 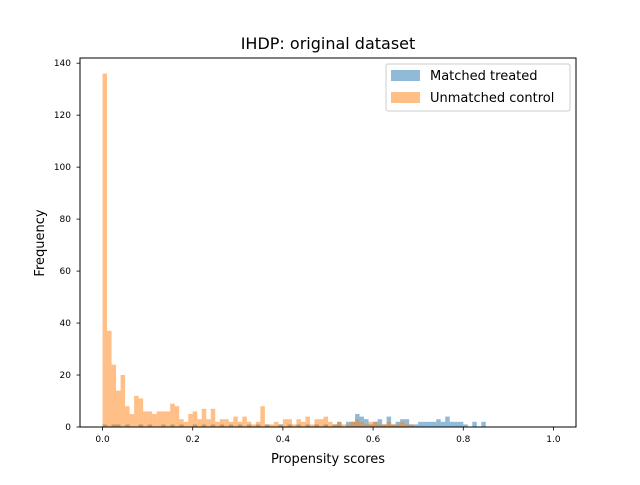 I want to click on x-tick-label: 0.0, so click(x=102, y=440).